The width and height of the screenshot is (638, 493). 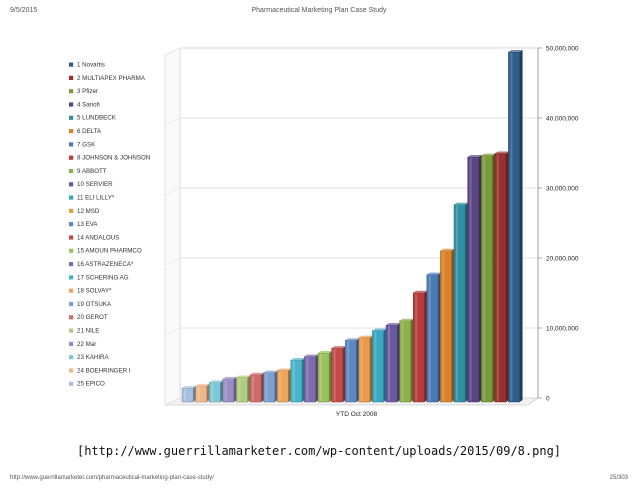 I want to click on legend-label: 3 Pfizer, so click(x=87, y=91).